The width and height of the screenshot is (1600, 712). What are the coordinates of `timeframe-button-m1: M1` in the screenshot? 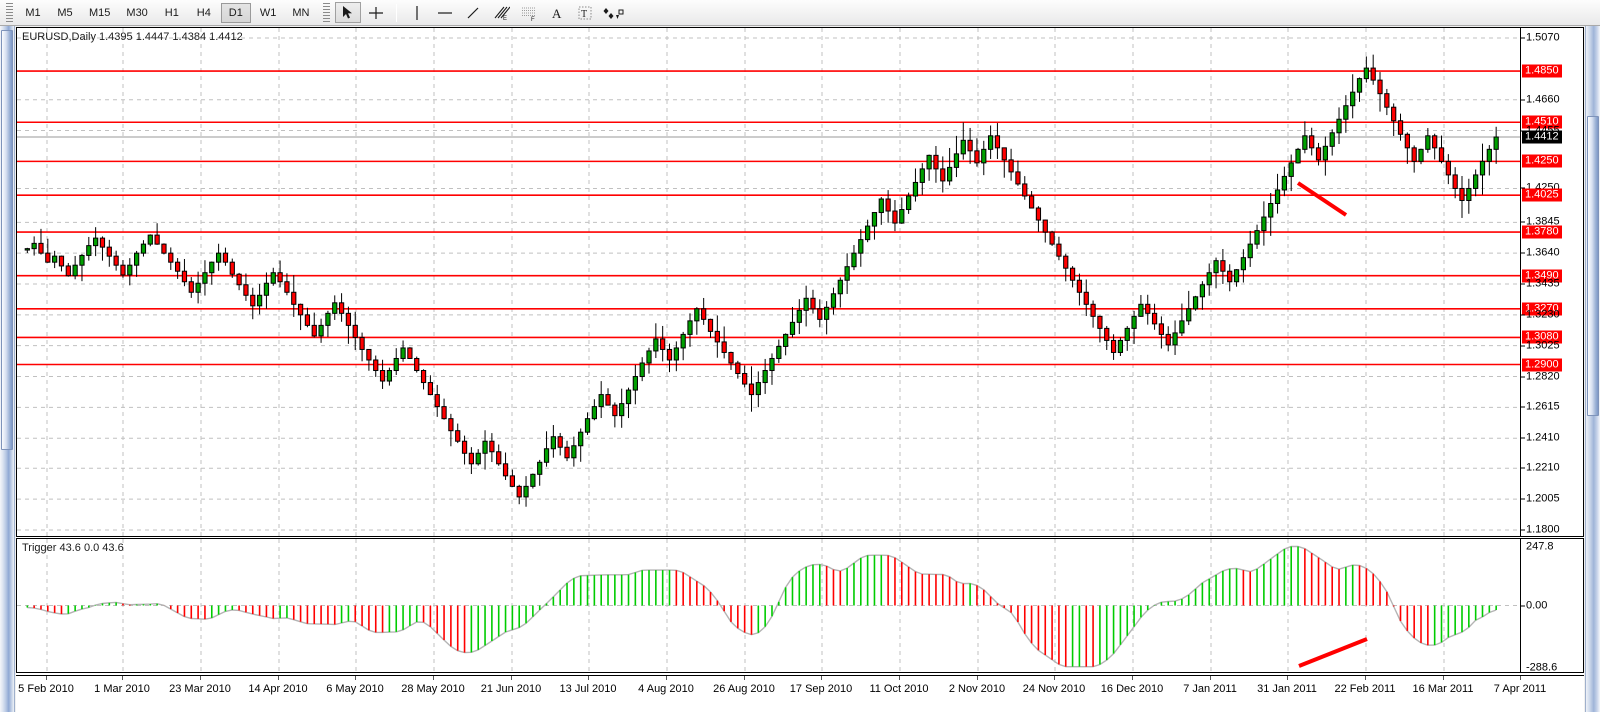 It's located at (33, 12).